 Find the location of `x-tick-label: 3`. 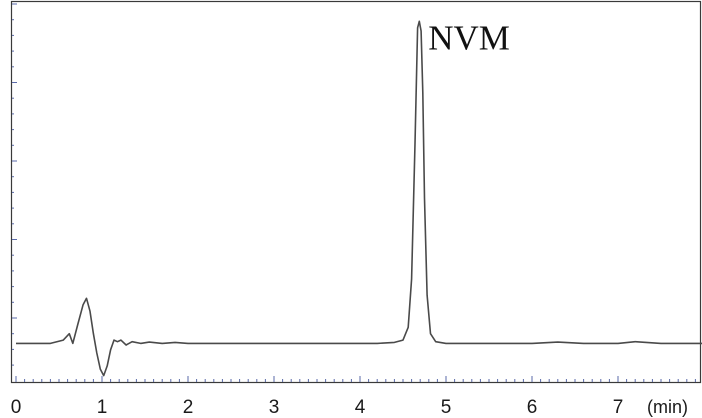

x-tick-label: 3 is located at coordinates (274, 407).